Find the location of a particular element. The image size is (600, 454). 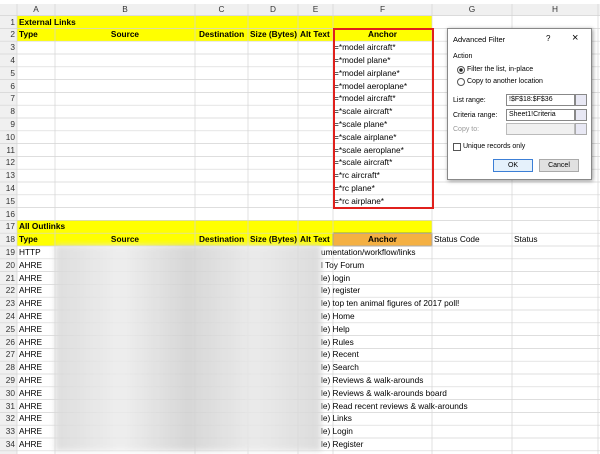

row-number: 9 is located at coordinates (12, 124).